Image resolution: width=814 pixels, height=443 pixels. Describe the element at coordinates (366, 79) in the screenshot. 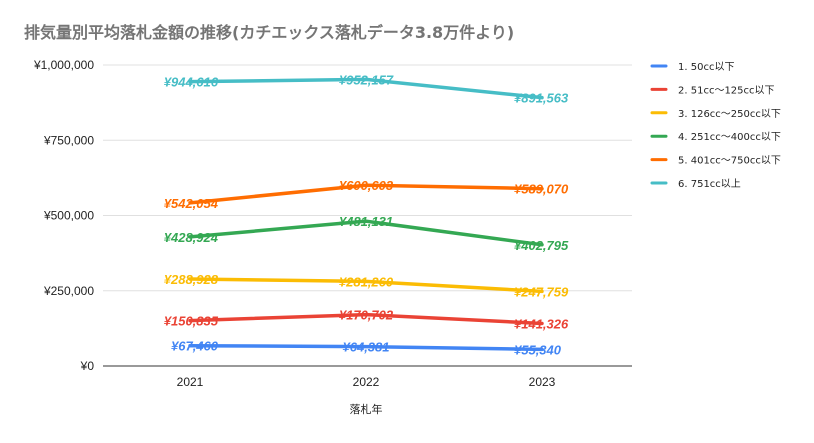

I see `data-label: ¥952,157` at that location.